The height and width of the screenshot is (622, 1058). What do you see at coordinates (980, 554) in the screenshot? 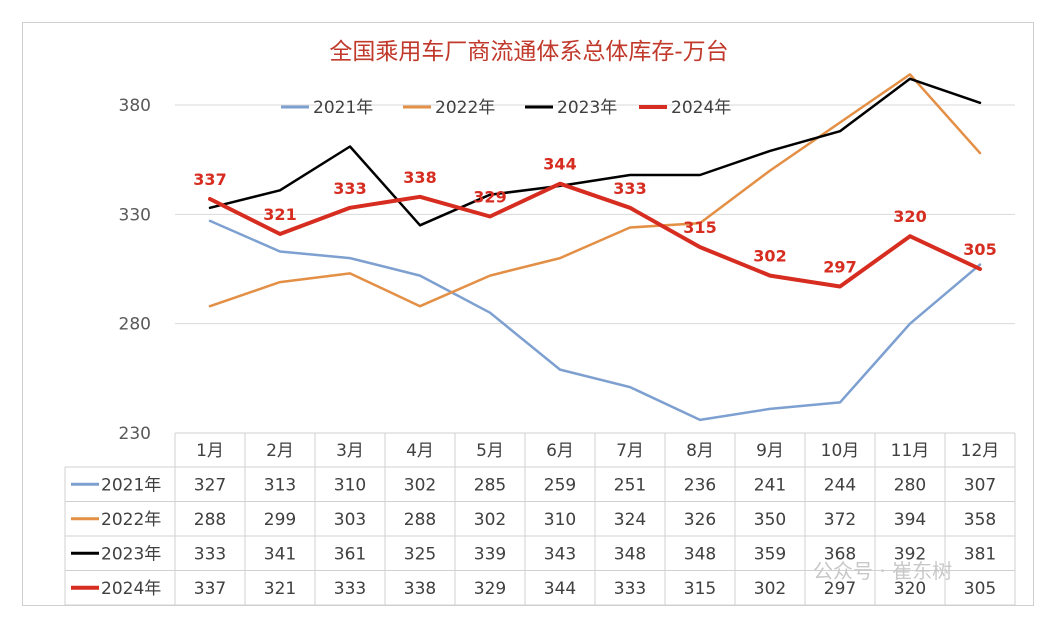
I see `table-cell: 381` at bounding box center [980, 554].